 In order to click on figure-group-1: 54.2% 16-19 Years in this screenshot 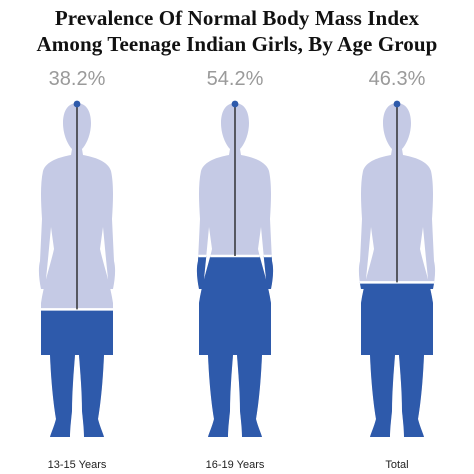, I will do `click(235, 269)`.